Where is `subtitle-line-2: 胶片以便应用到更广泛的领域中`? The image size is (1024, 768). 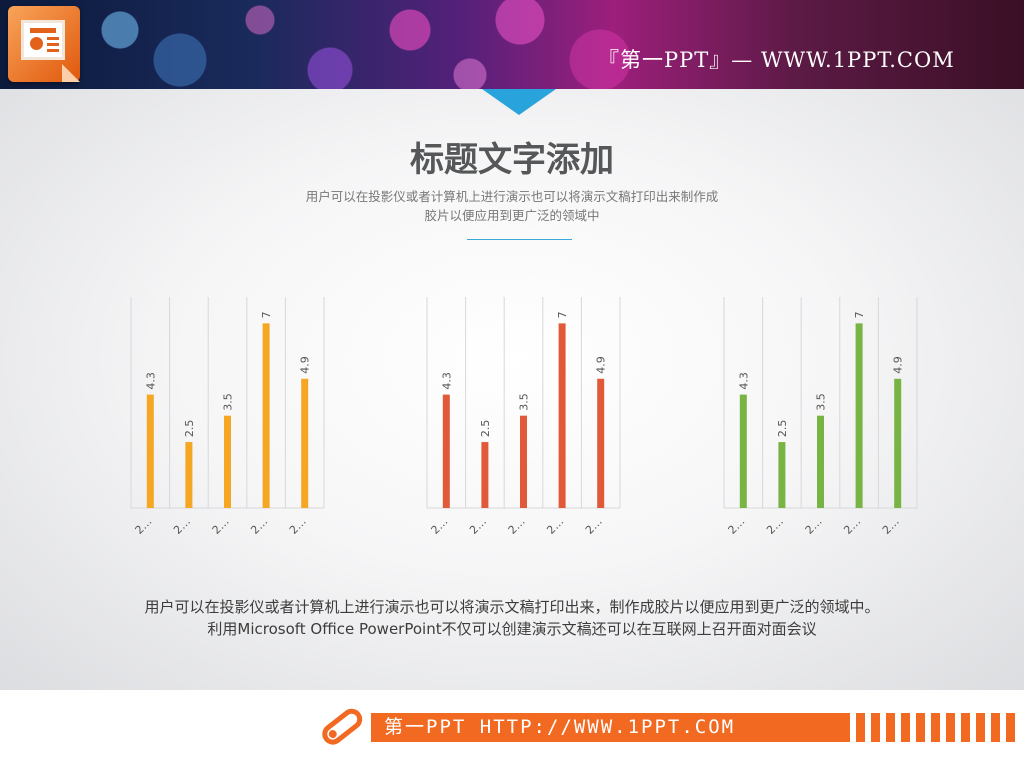 subtitle-line-2: 胶片以便应用到更广泛的领域中 is located at coordinates (512, 215).